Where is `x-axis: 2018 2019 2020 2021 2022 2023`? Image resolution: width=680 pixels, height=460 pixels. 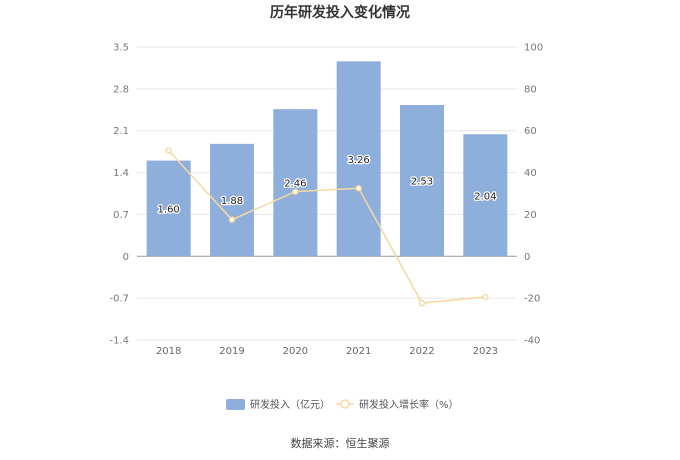
x-axis: 2018 2019 2020 2021 2022 2023 is located at coordinates (327, 351).